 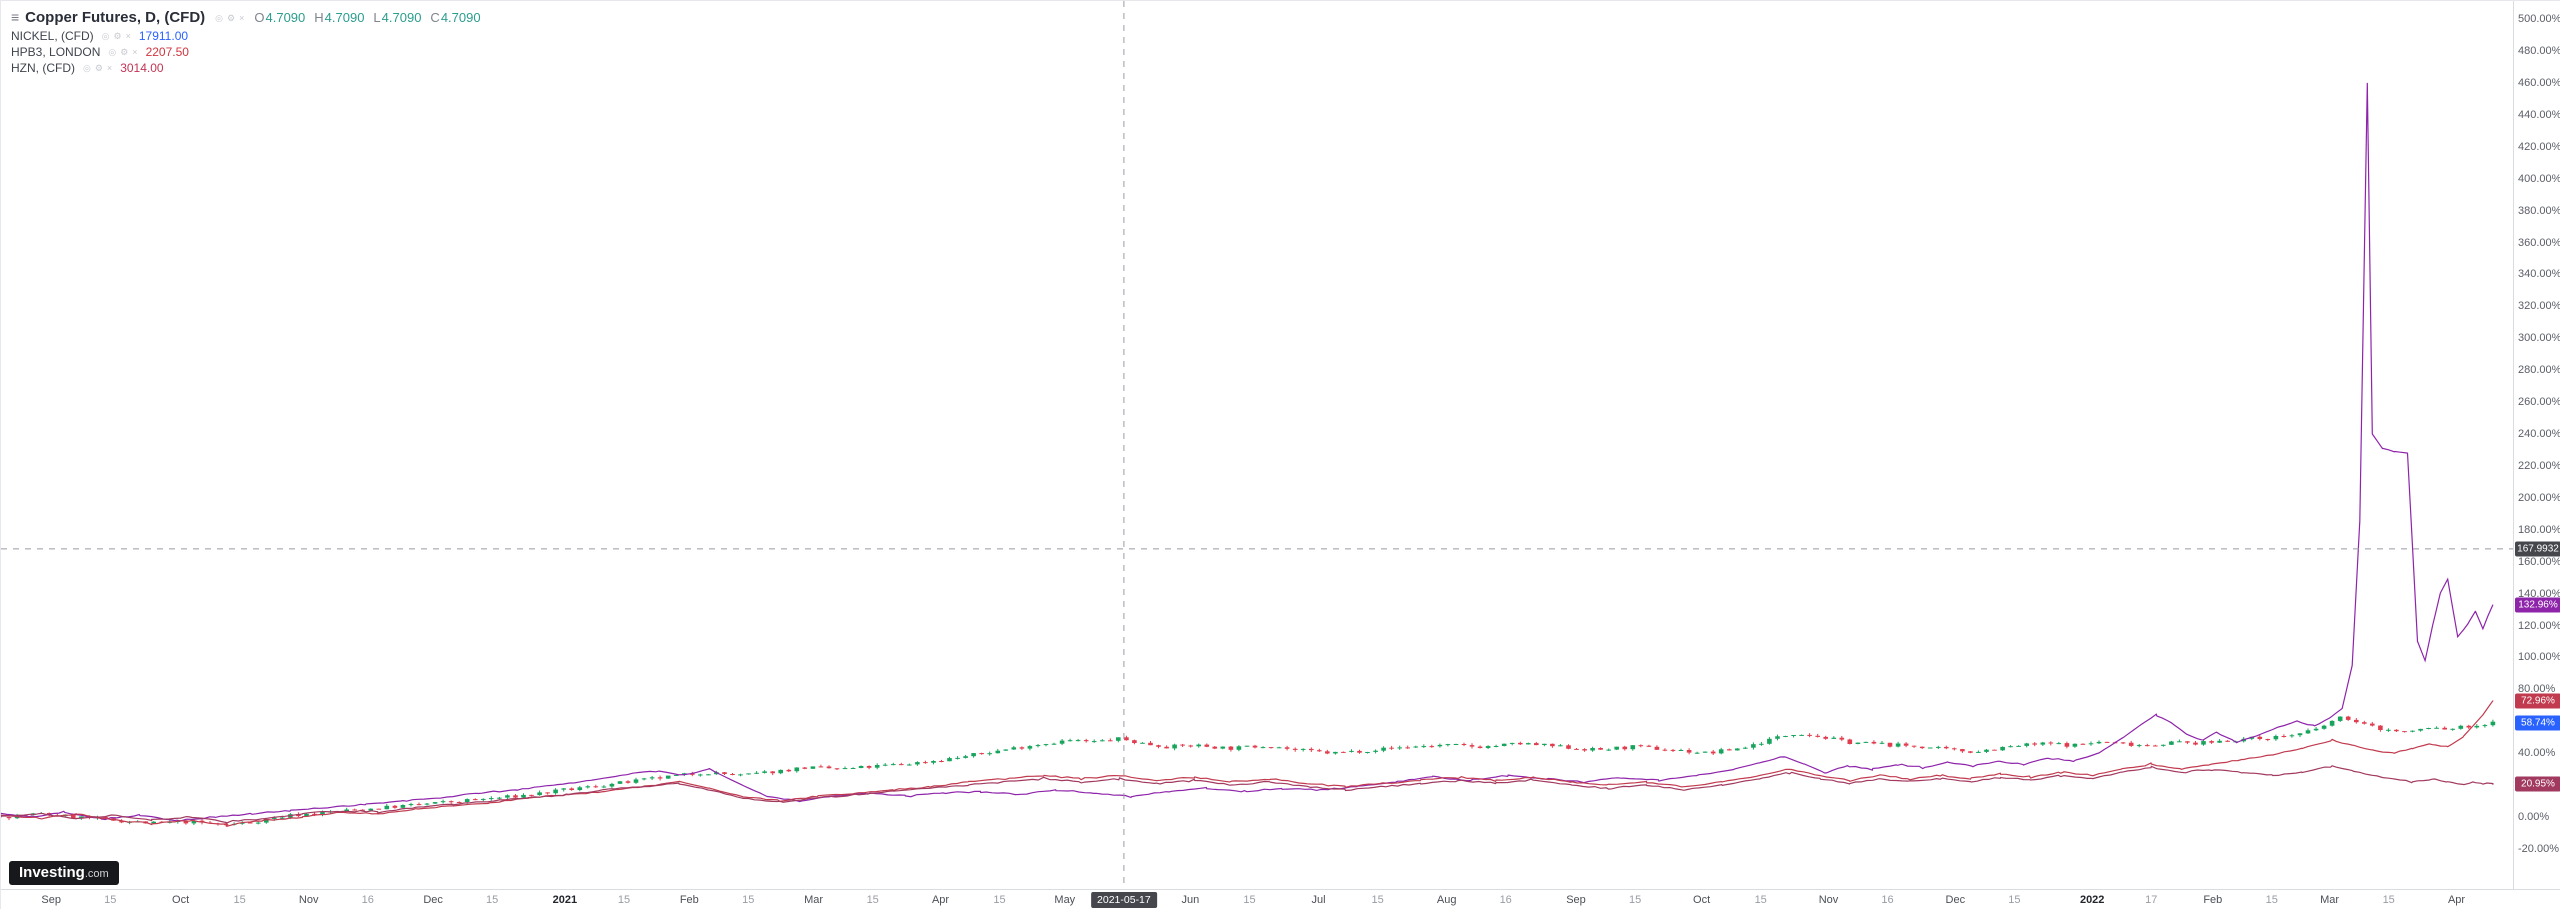 I want to click on y-axis-tick: 400.00%, so click(x=2539, y=178).